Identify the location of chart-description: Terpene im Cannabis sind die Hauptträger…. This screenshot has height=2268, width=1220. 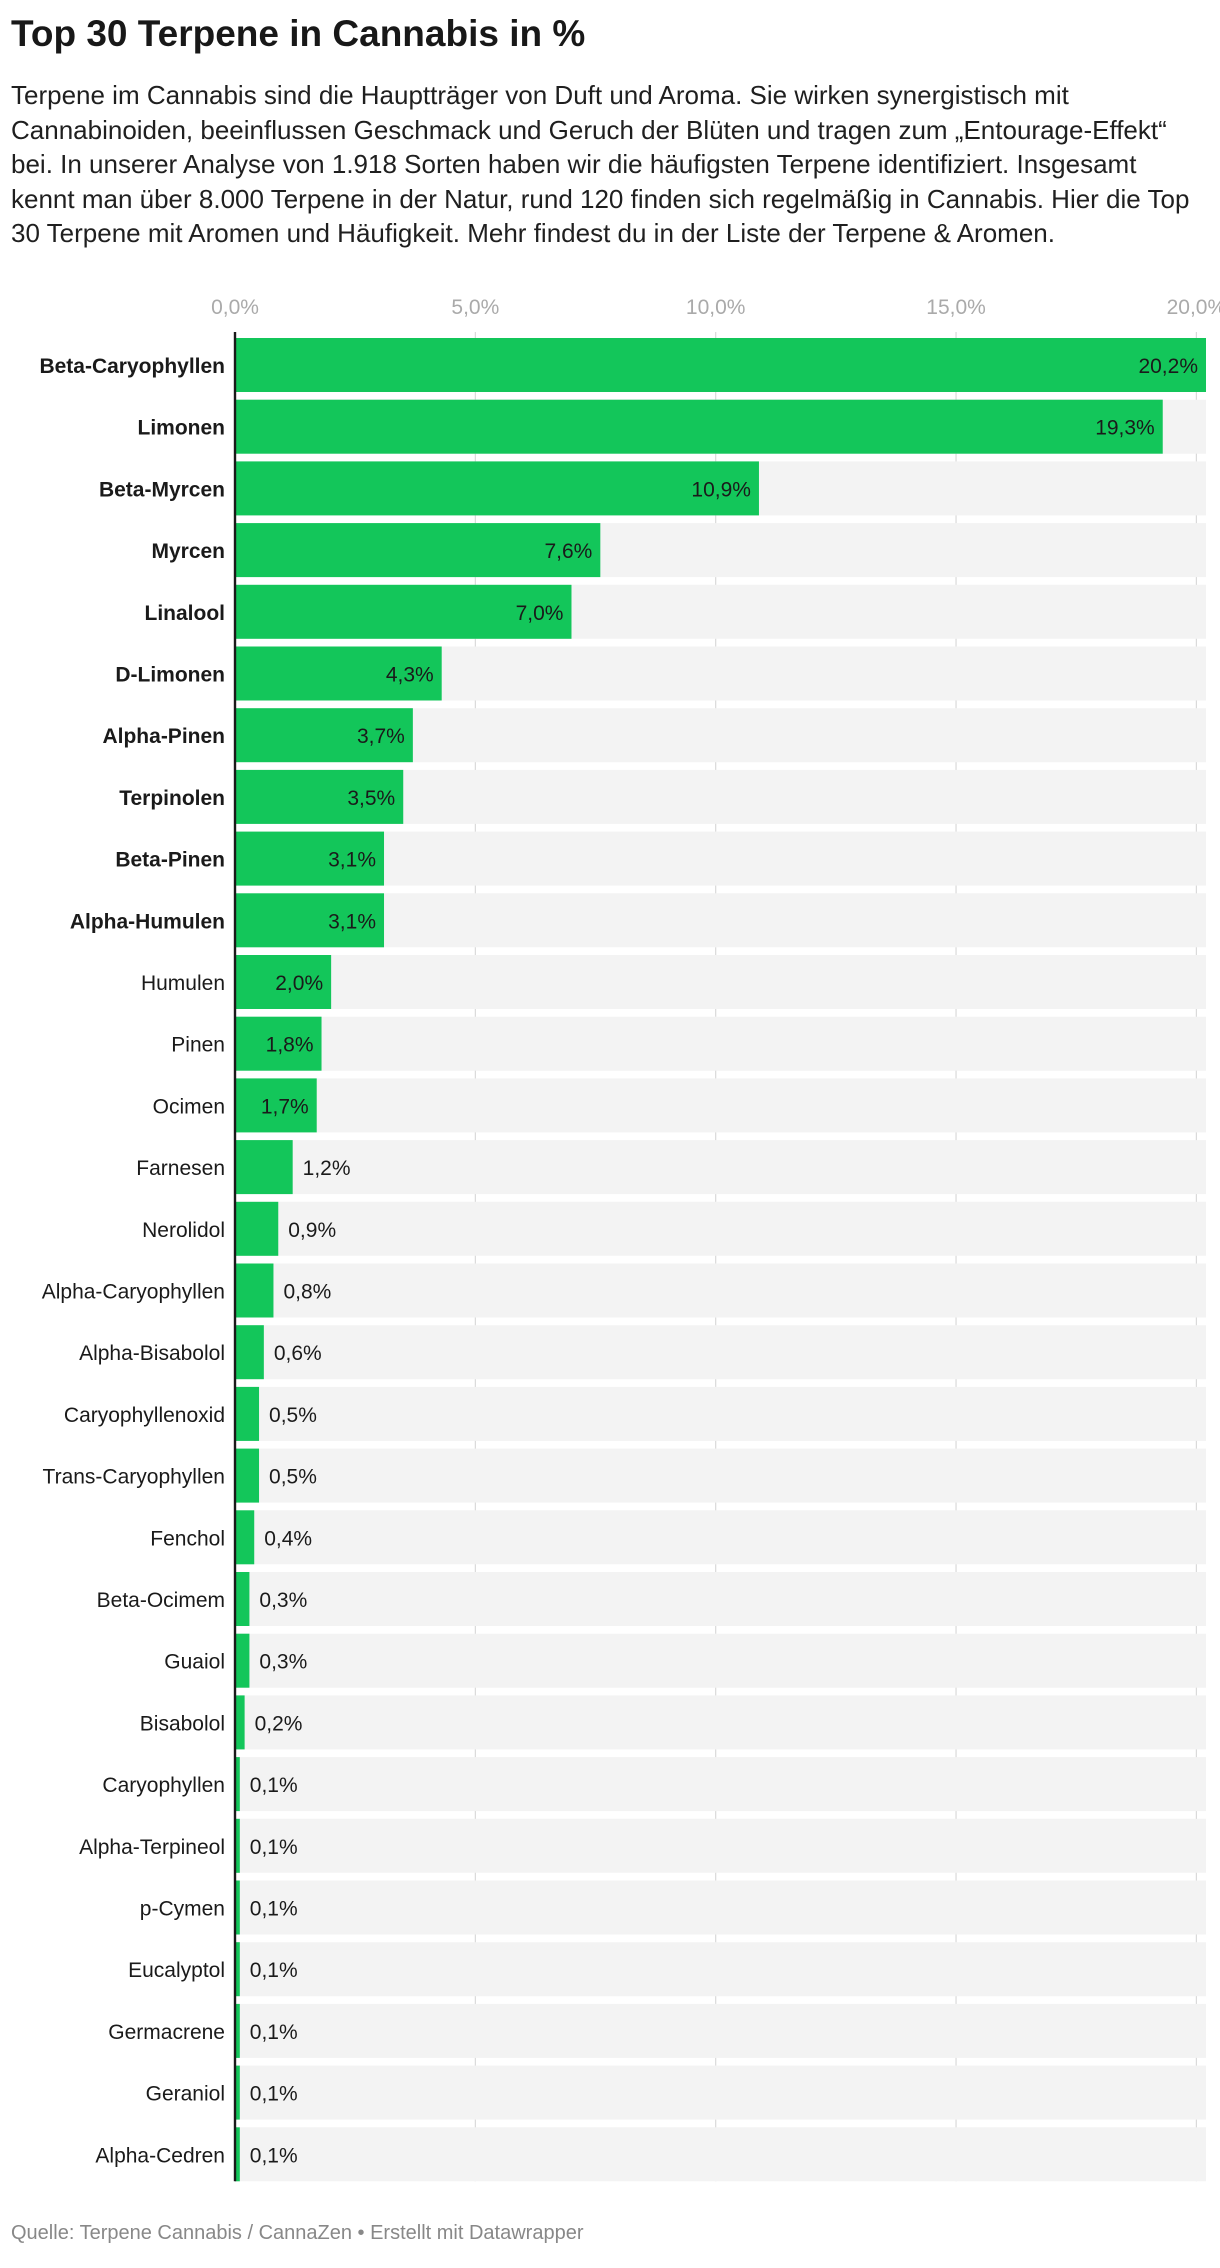
(600, 164).